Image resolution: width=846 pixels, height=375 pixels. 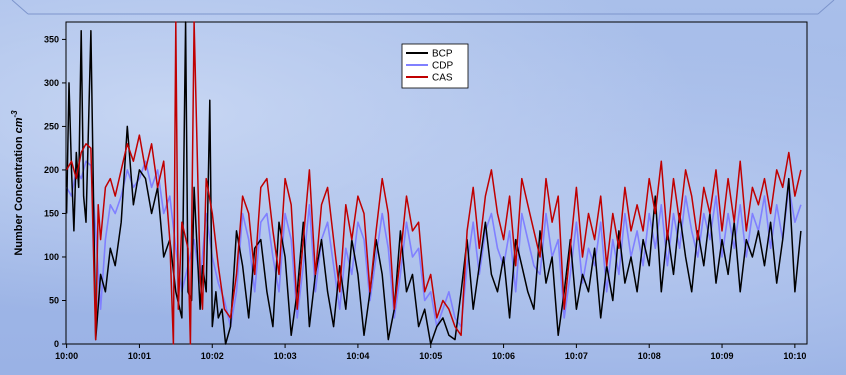 What do you see at coordinates (51, 39) in the screenshot?
I see `y-tick-label: 350` at bounding box center [51, 39].